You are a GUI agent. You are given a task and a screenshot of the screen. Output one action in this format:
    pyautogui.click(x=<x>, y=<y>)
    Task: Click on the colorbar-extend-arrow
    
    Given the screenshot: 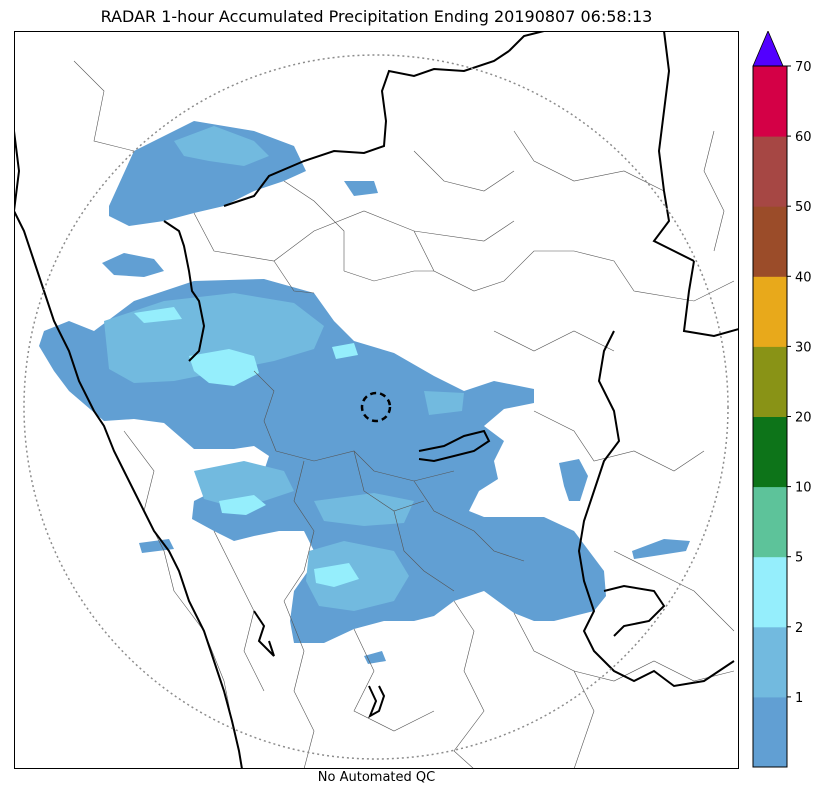 What is the action you would take?
    pyautogui.click(x=768, y=49)
    